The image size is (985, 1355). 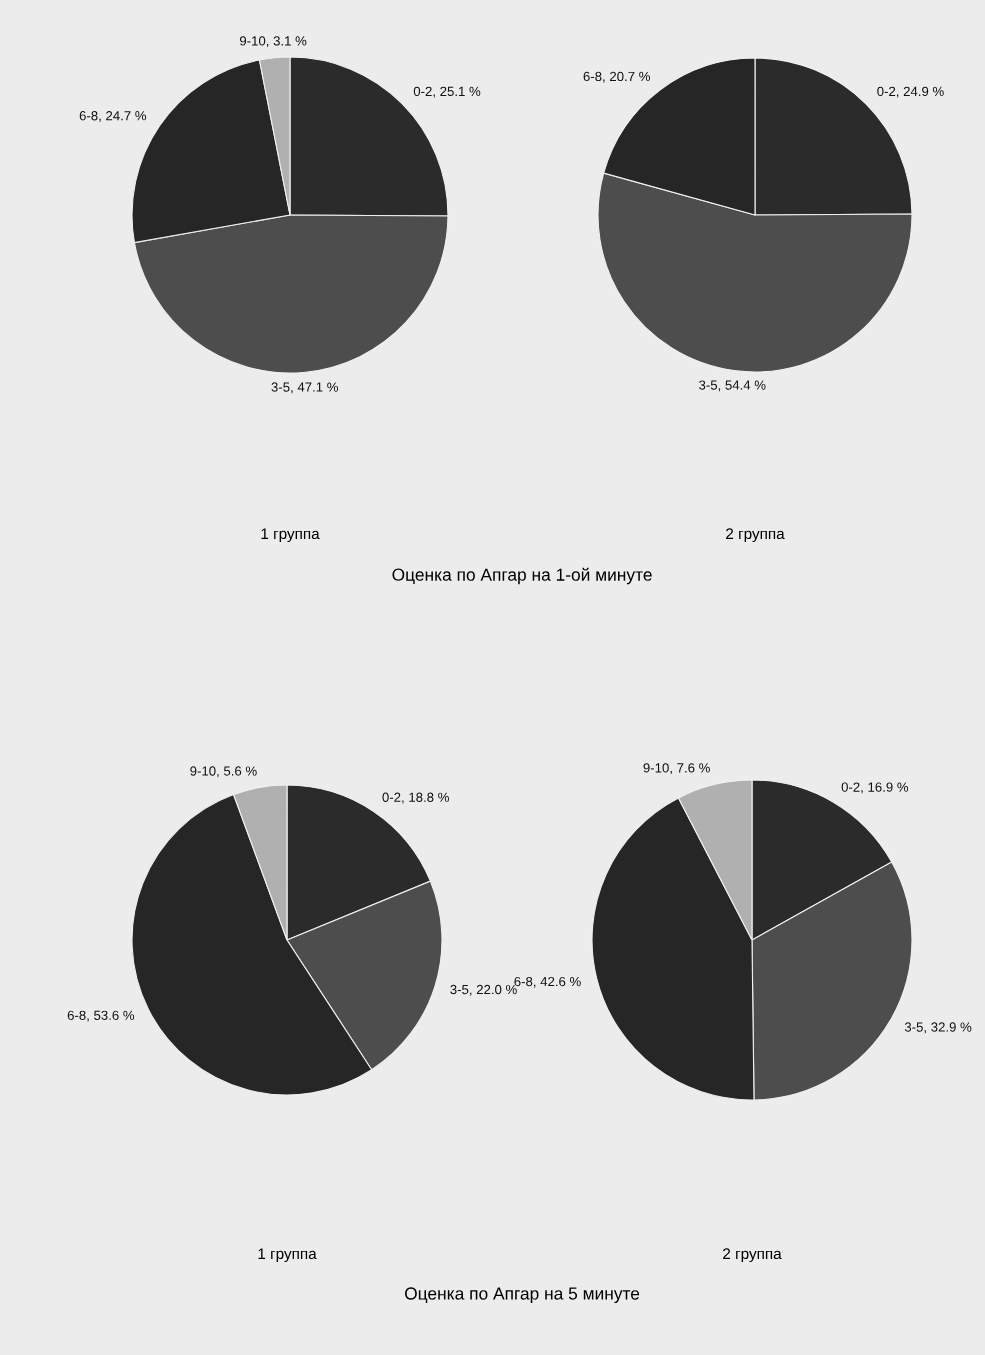 I want to click on slice-label: 0-2, 18.8 %, so click(x=415, y=798).